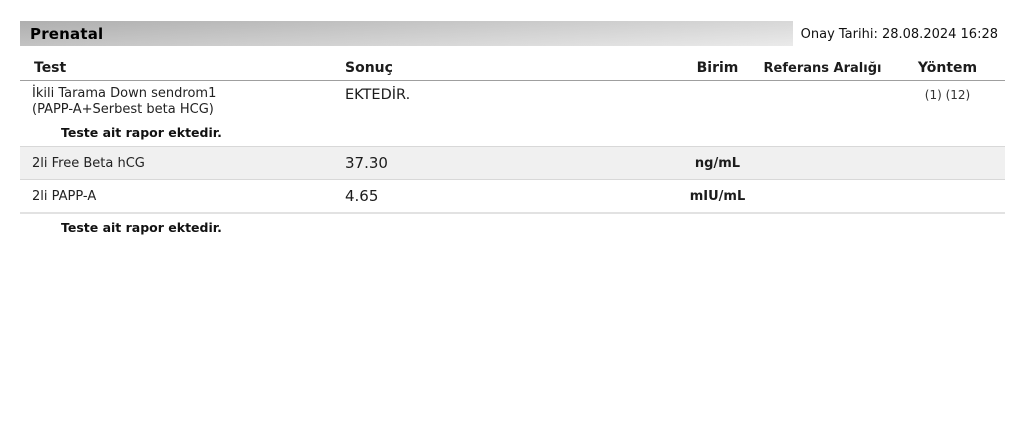 The image size is (1024, 428). I want to click on column-header-sonuc: Sonuç, so click(369, 68).